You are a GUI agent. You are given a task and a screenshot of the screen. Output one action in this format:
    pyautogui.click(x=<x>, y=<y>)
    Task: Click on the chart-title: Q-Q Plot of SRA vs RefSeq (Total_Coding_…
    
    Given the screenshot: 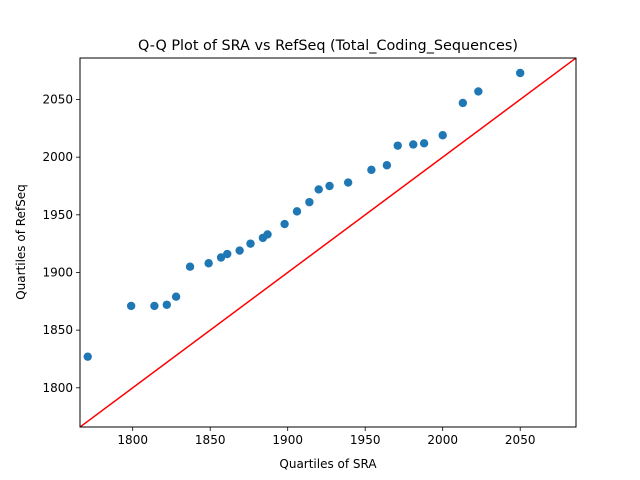 What is the action you would take?
    pyautogui.click(x=328, y=46)
    